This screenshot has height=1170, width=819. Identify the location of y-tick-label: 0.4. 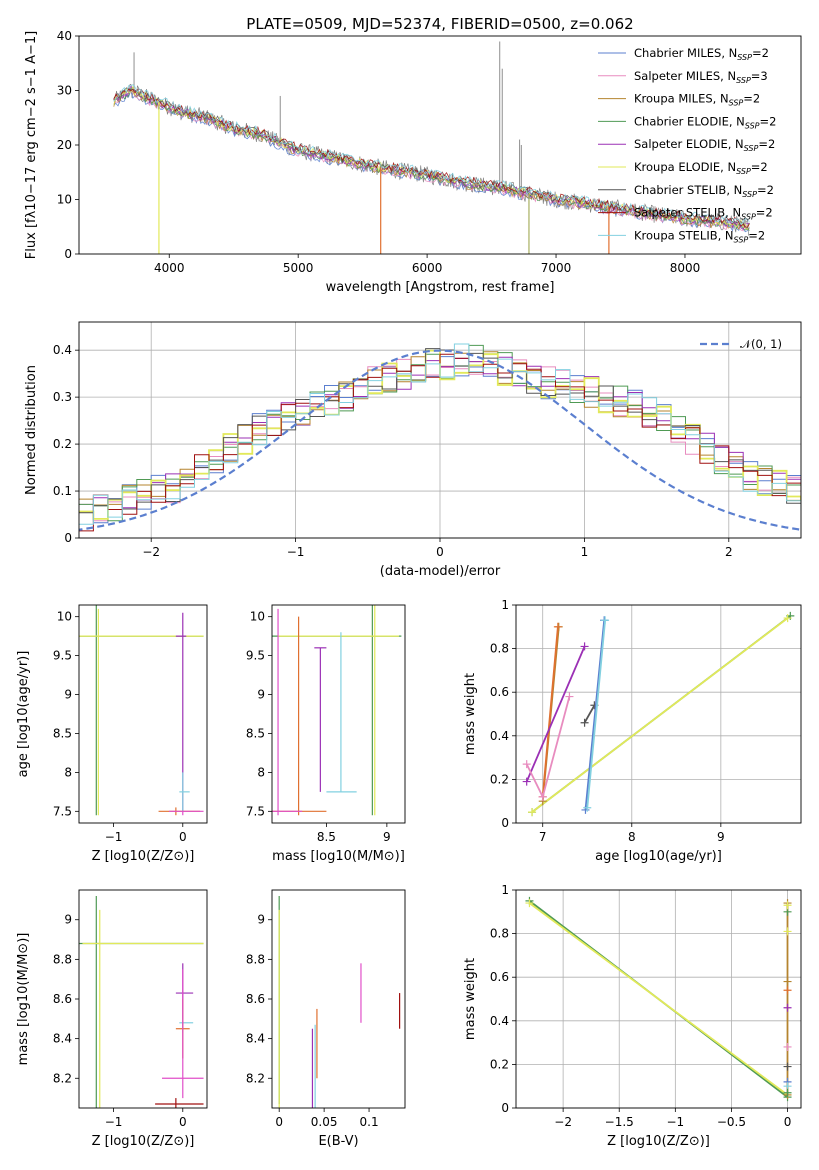
(499, 1021).